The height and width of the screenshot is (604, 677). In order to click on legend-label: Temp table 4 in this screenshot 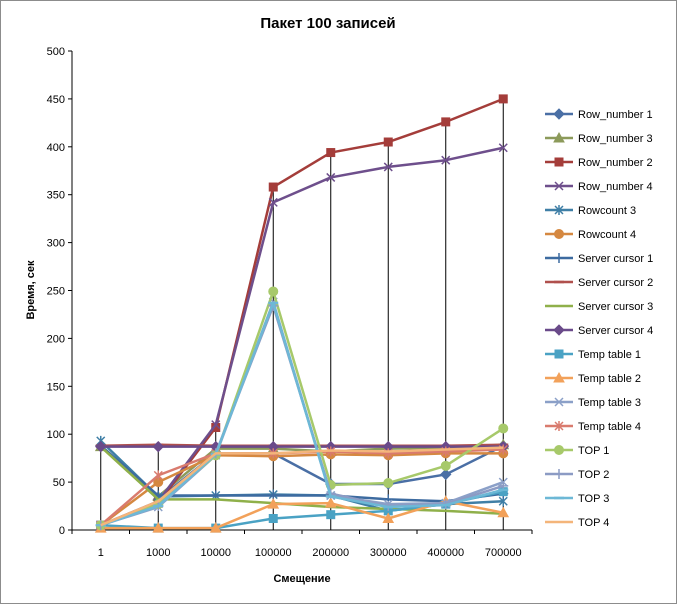, I will do `click(609, 427)`.